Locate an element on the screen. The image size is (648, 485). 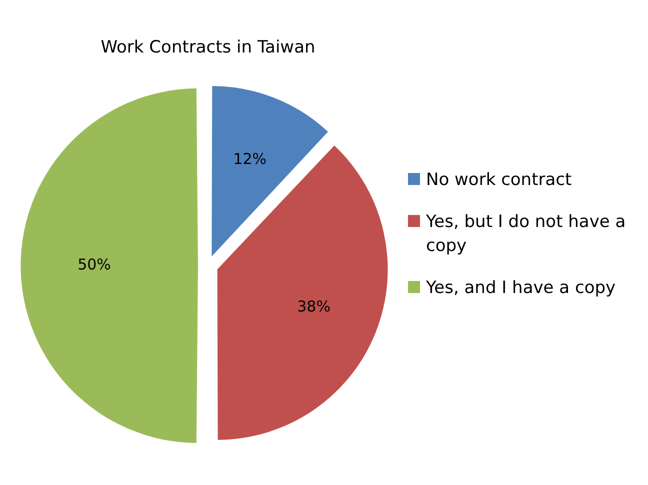
legend-label: No work contract is located at coordinates (499, 180).